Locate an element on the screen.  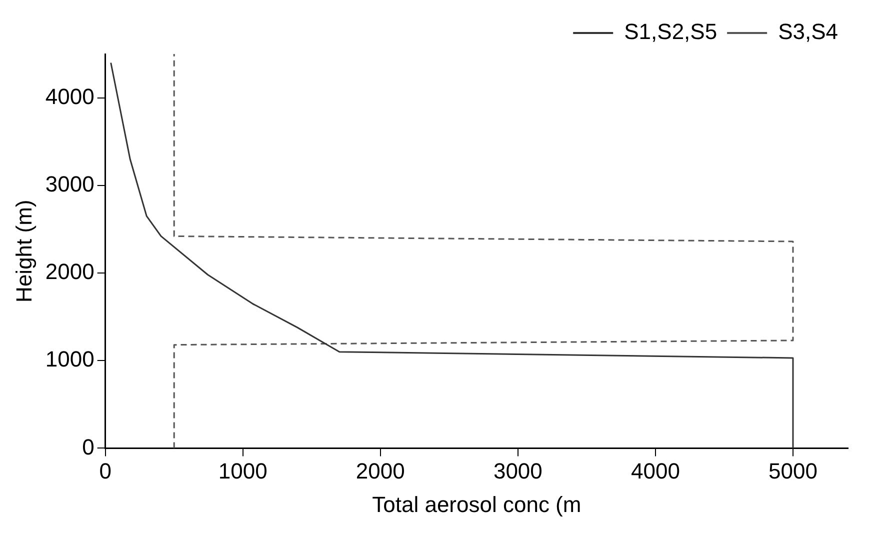
legend-label: S3,S4 is located at coordinates (808, 31).